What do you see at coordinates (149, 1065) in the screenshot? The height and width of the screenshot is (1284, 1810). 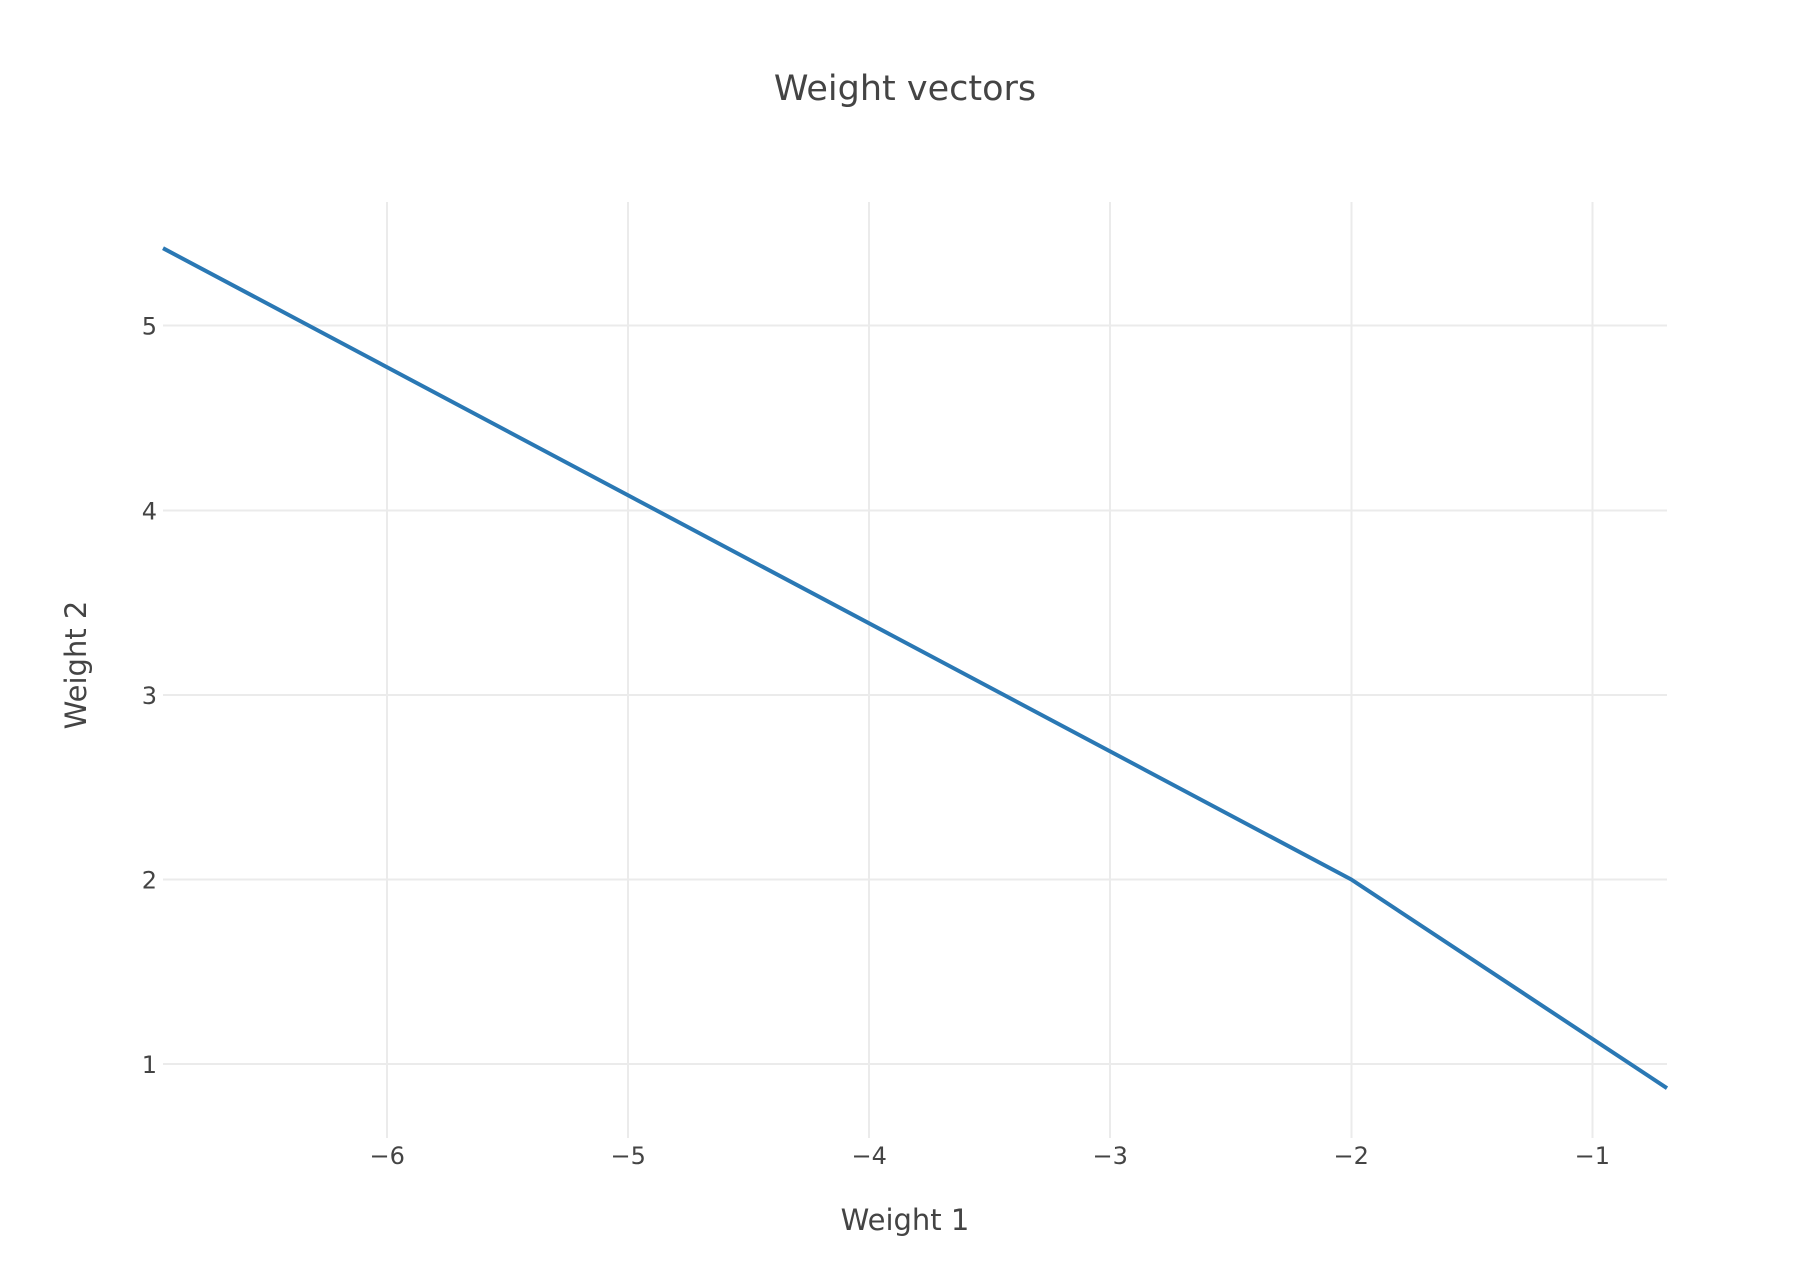 I see `y-tick-label: 1` at bounding box center [149, 1065].